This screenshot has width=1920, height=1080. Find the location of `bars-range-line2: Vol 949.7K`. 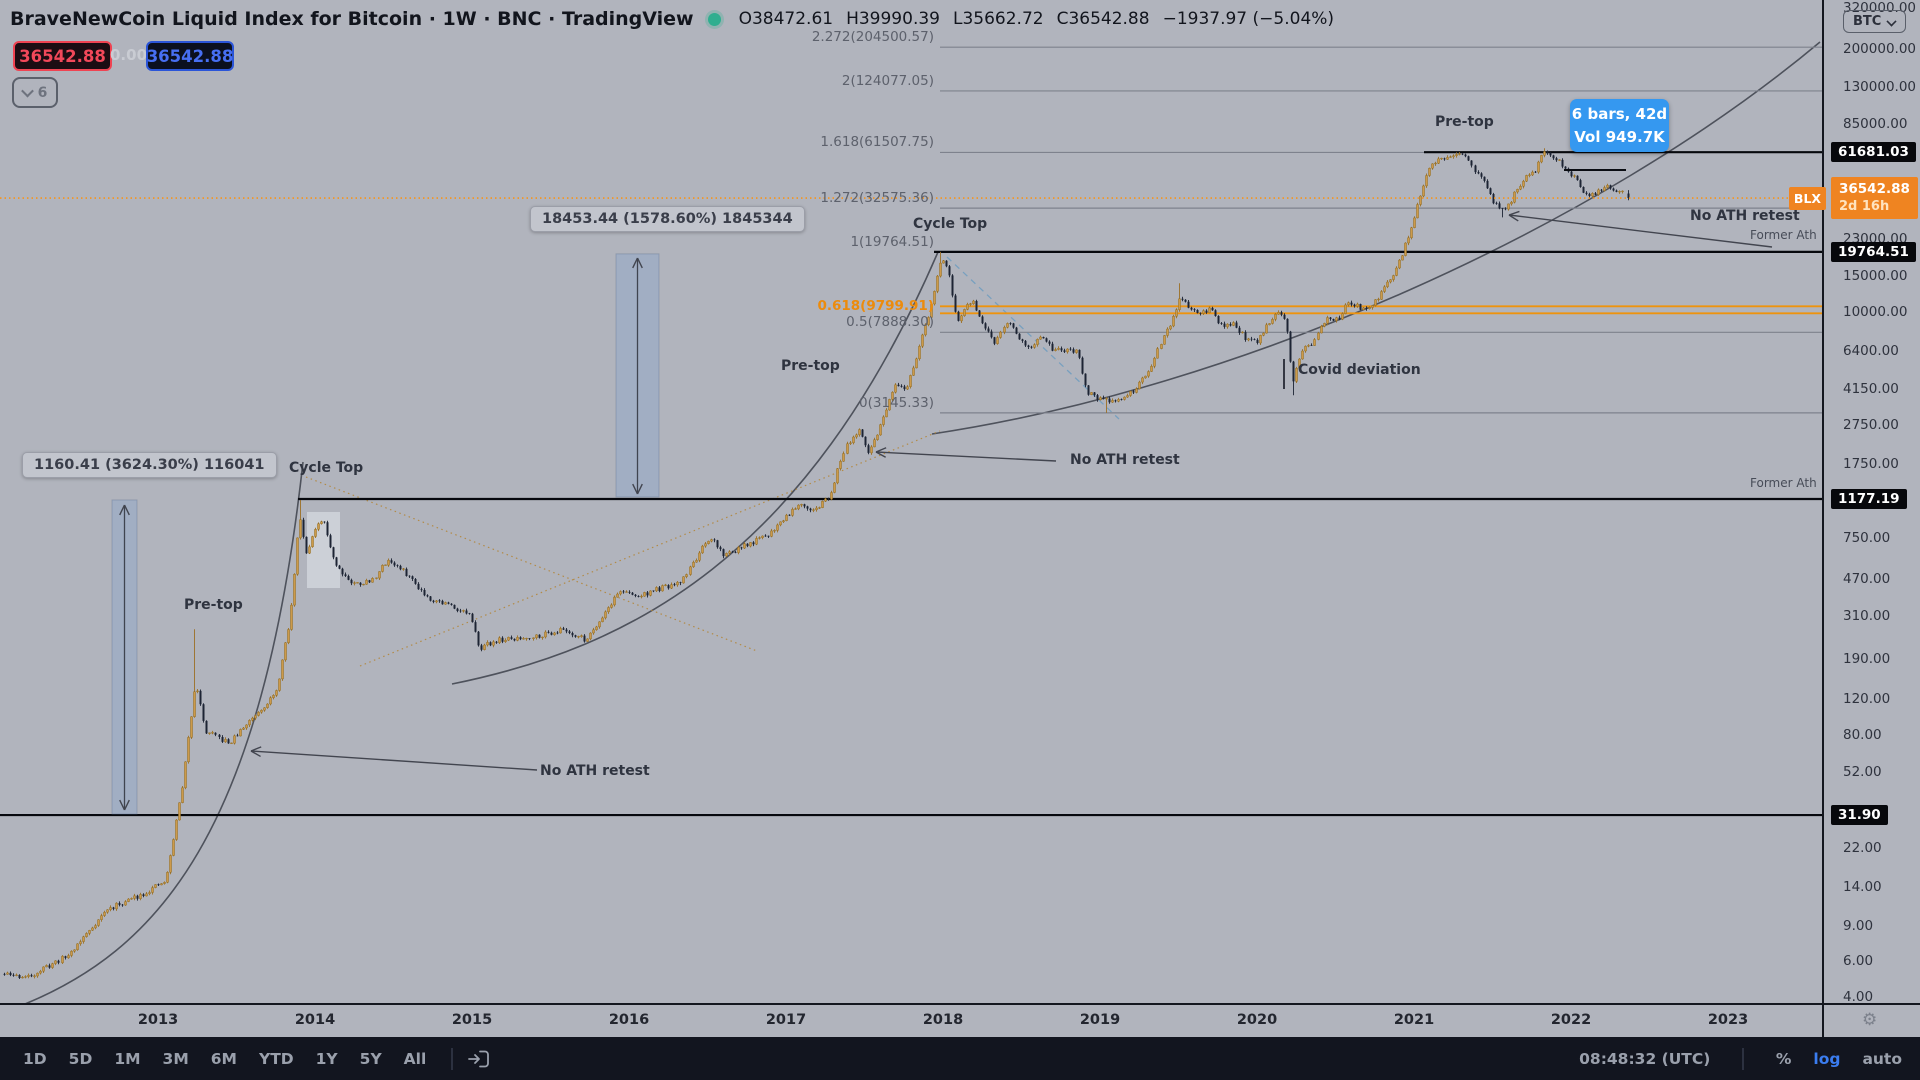

bars-range-line2: Vol 949.7K is located at coordinates (1619, 136).